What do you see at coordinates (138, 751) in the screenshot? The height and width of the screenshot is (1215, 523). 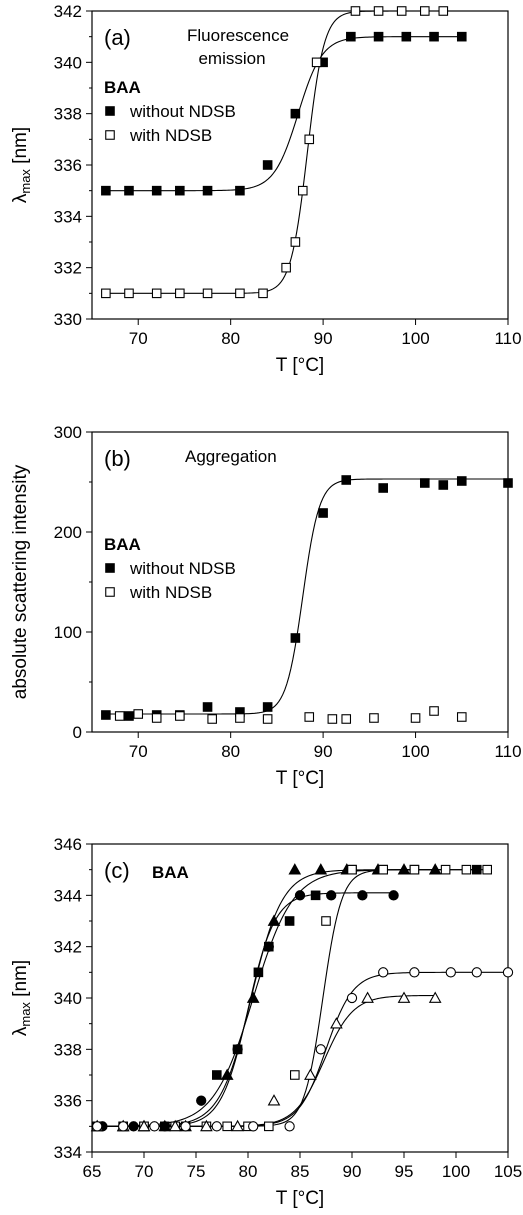 I see `x-tick-label: 70` at bounding box center [138, 751].